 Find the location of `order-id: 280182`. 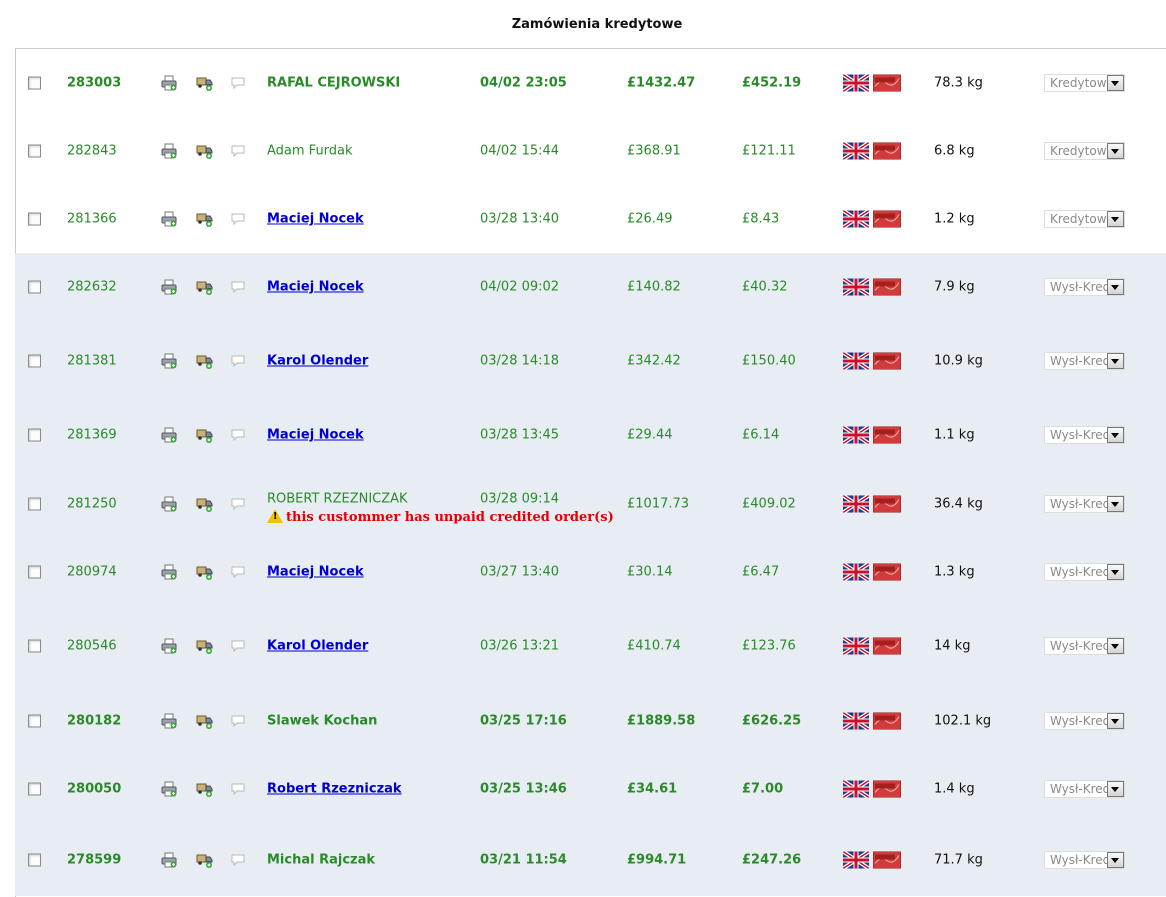

order-id: 280182 is located at coordinates (94, 720).